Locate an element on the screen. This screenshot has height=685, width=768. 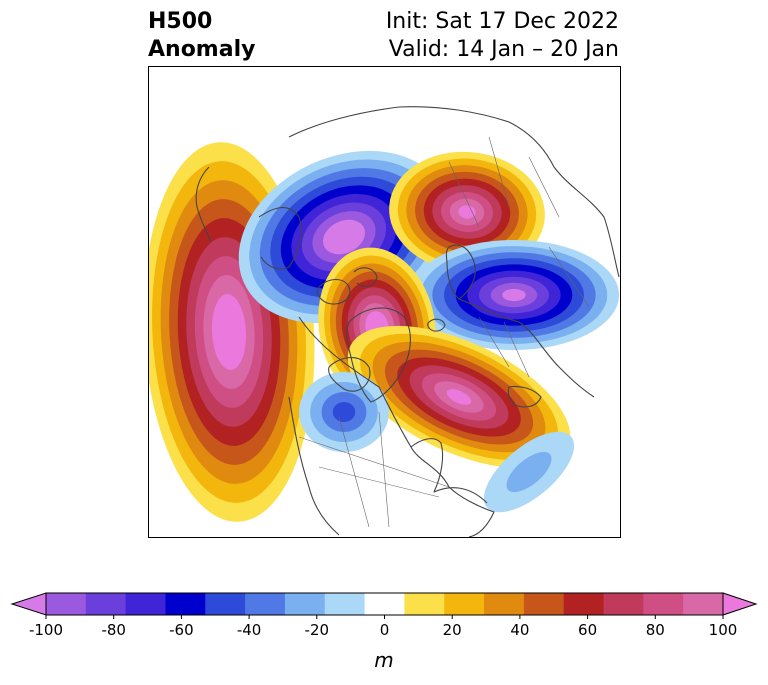
colorbar-tick-label: 100 is located at coordinates (723, 630).